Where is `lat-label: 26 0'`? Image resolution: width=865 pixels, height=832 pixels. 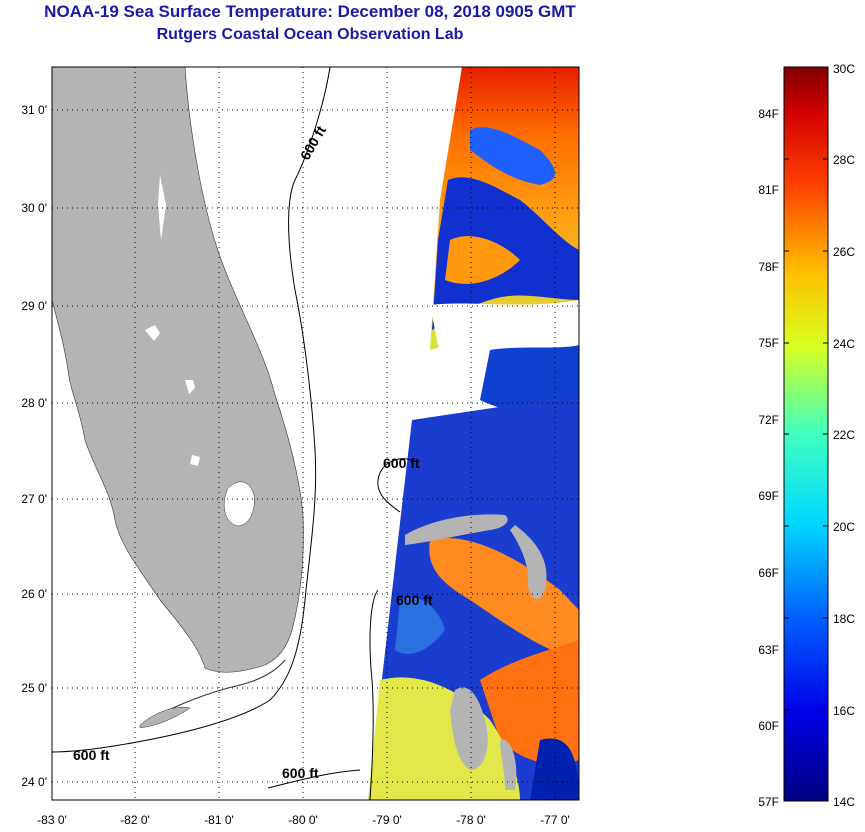 lat-label: 26 0' is located at coordinates (34, 594).